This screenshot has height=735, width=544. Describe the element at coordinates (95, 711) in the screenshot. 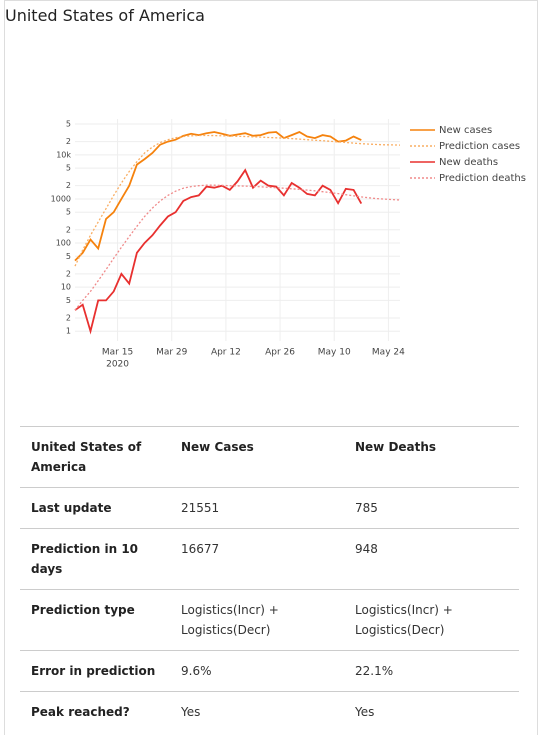

I see `table-cell: Peak reached?` at that location.